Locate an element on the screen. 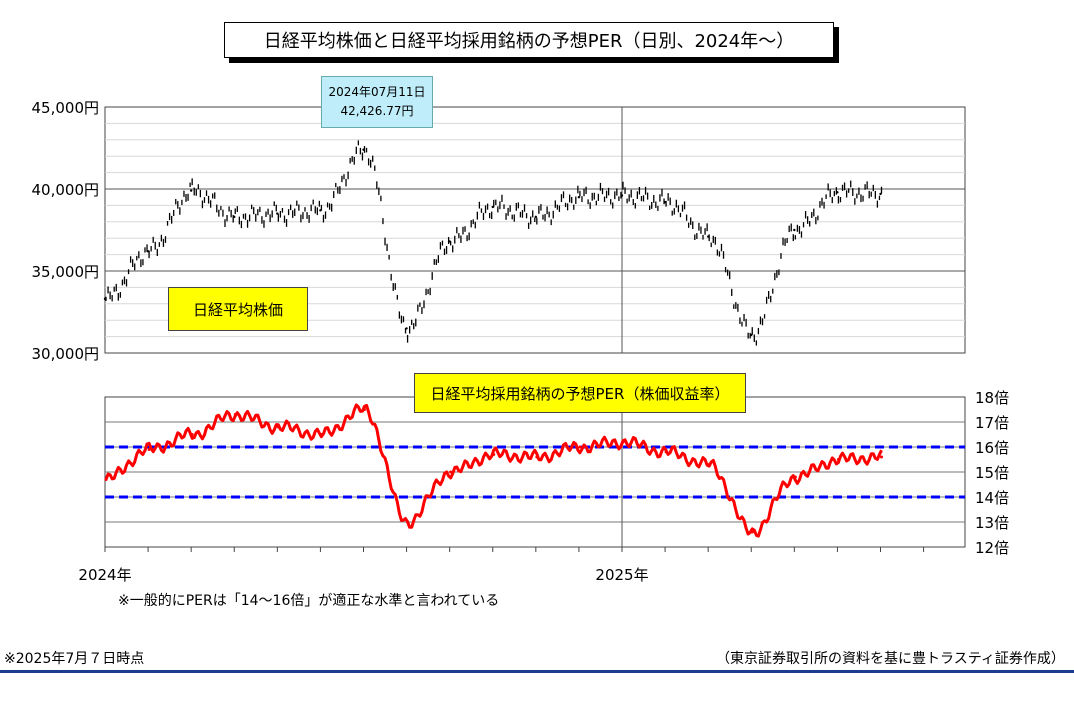 The height and width of the screenshot is (707, 1074). per-y-tick-label: 14倍 is located at coordinates (992, 498).